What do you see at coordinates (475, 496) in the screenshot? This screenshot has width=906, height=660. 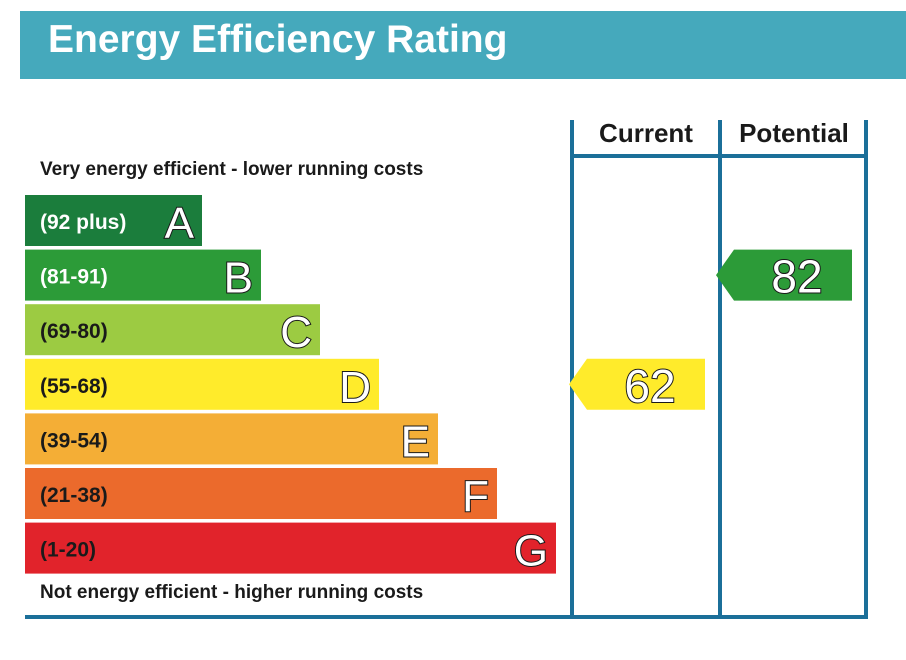 I see `band-f-letter: F` at bounding box center [475, 496].